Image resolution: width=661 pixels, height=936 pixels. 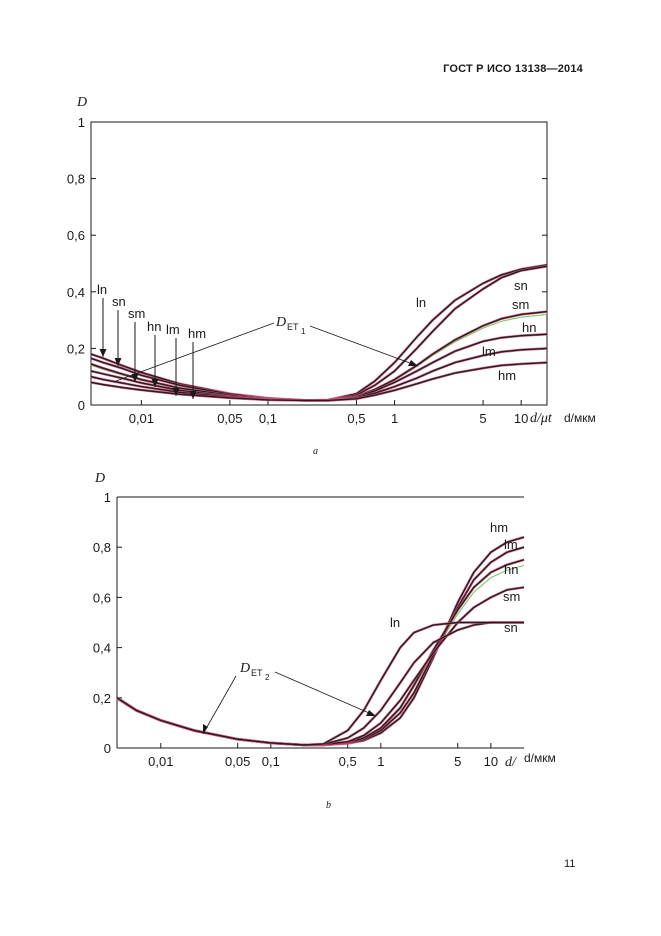 I want to click on page-number: 11, so click(x=570, y=864).